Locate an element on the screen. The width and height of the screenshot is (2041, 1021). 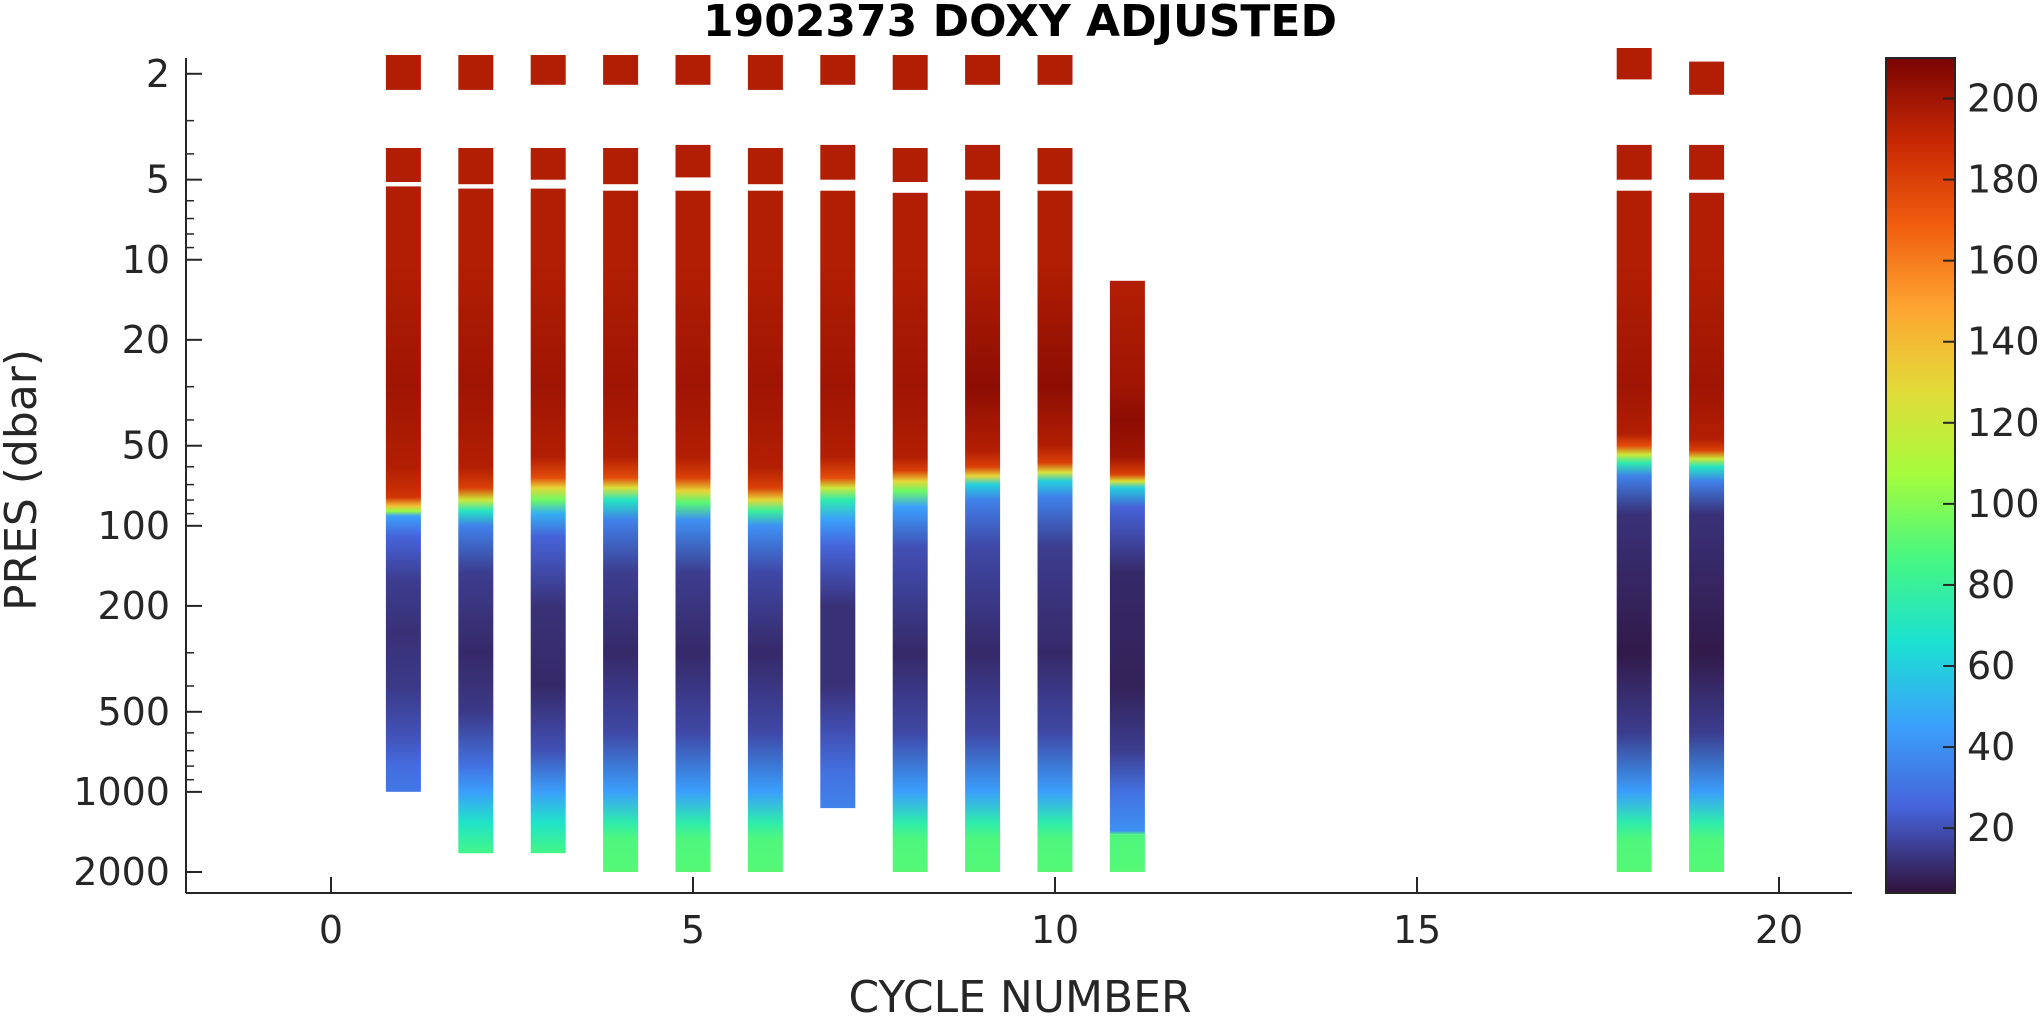
x-tick-label: 20 is located at coordinates (1779, 930).